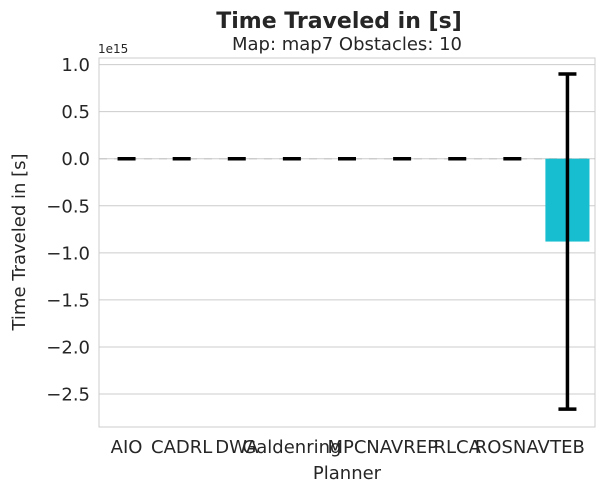  What do you see at coordinates (19, 242) in the screenshot?
I see `y-axis-label: Time Traveled in [s]` at bounding box center [19, 242].